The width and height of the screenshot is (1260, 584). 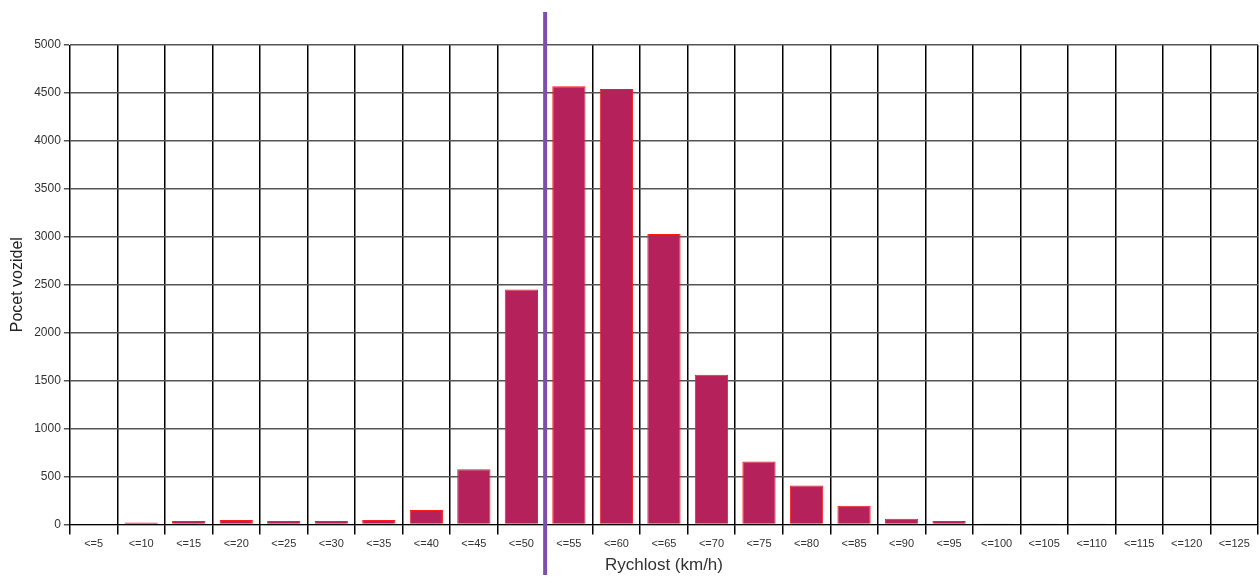 I want to click on x-tick-label: <=20, so click(x=236, y=543).